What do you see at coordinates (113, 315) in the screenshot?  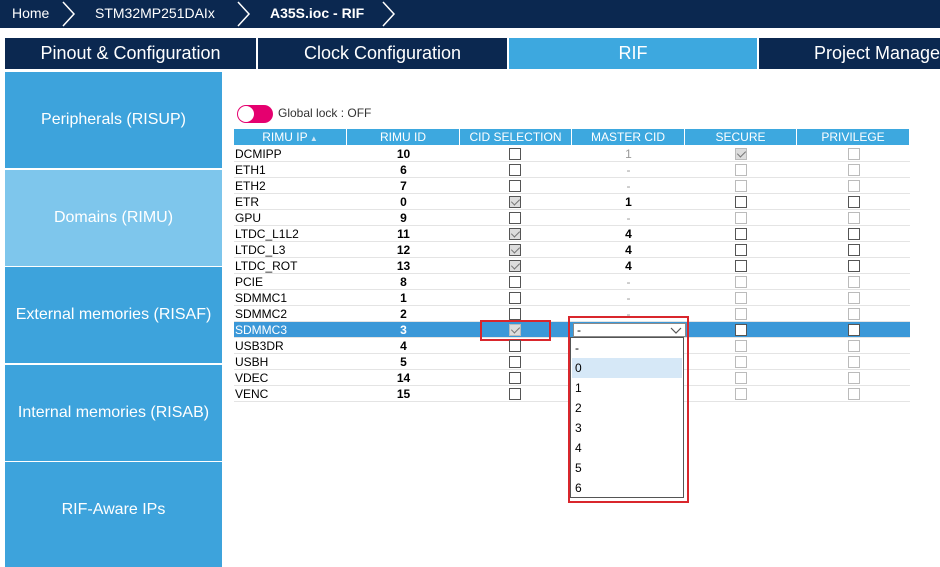 I see `sidebar-item: External memories (RISAF)` at bounding box center [113, 315].